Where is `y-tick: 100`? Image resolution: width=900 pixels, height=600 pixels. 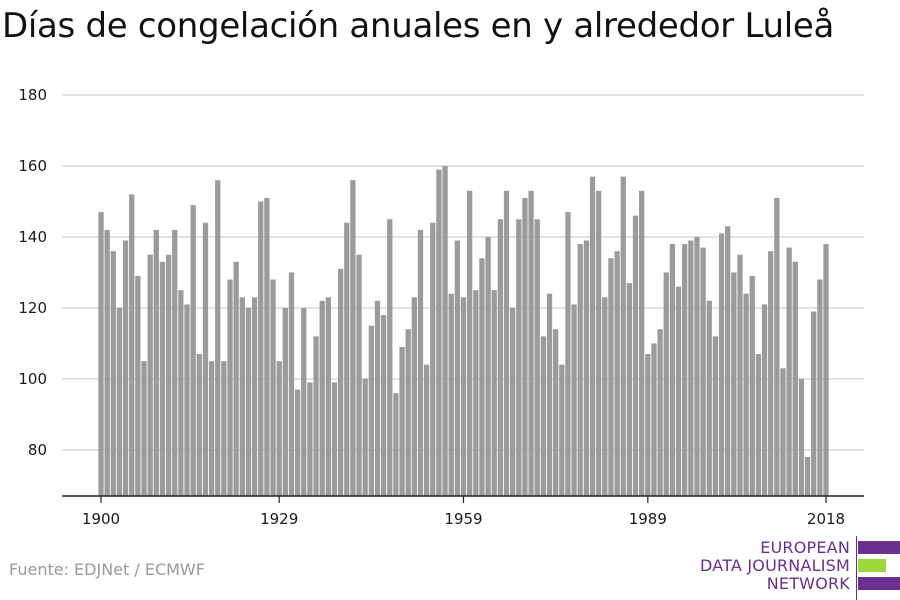 y-tick: 100 is located at coordinates (32, 379).